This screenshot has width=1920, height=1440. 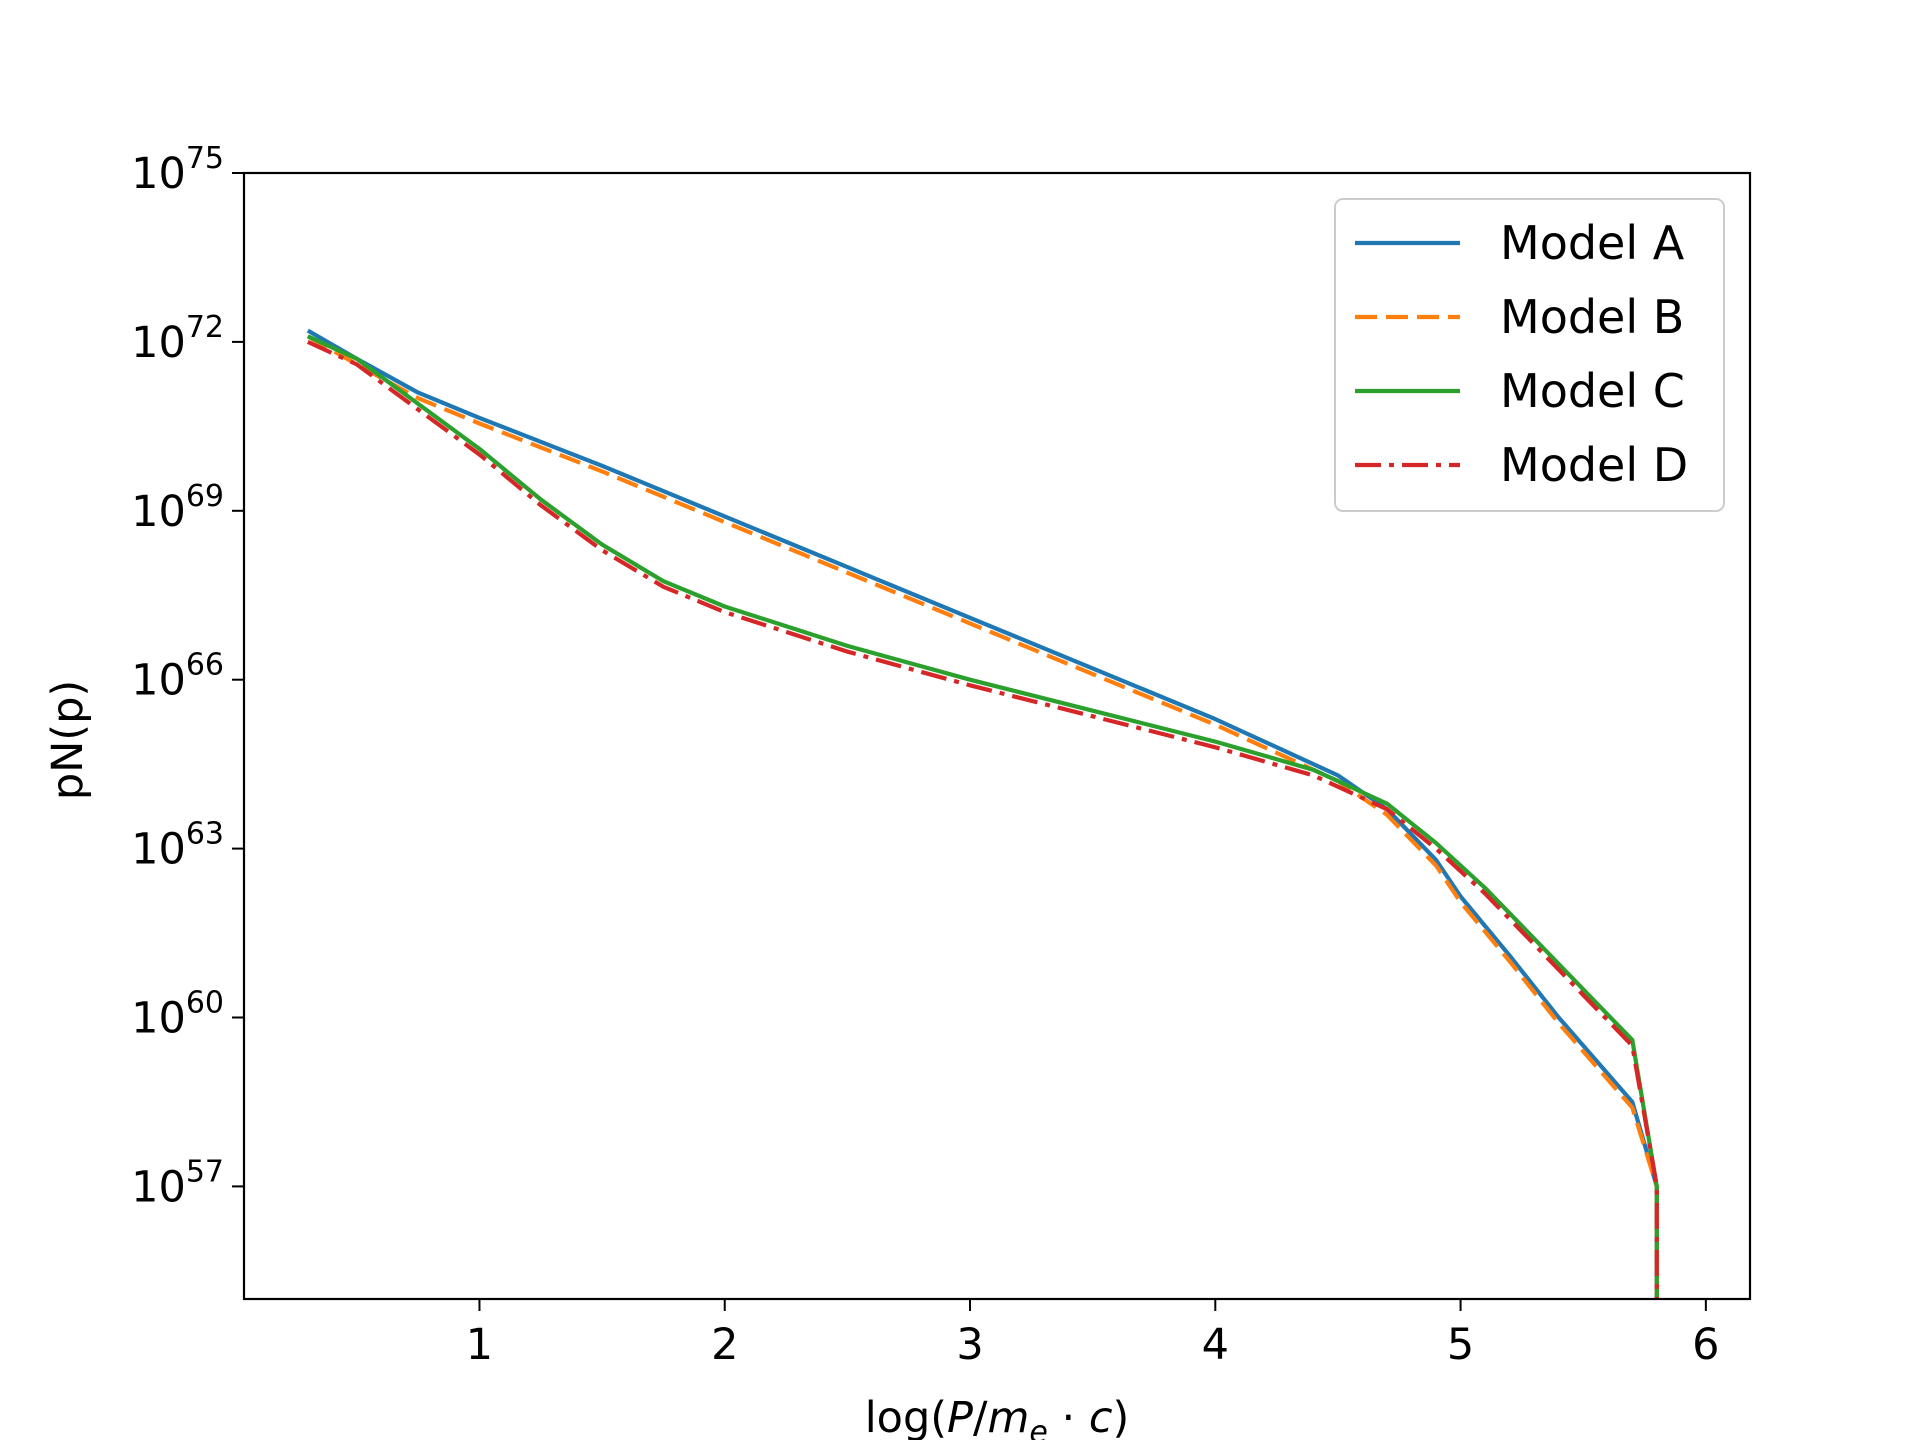 What do you see at coordinates (177, 170) in the screenshot?
I see `y-tick-label: 1075` at bounding box center [177, 170].